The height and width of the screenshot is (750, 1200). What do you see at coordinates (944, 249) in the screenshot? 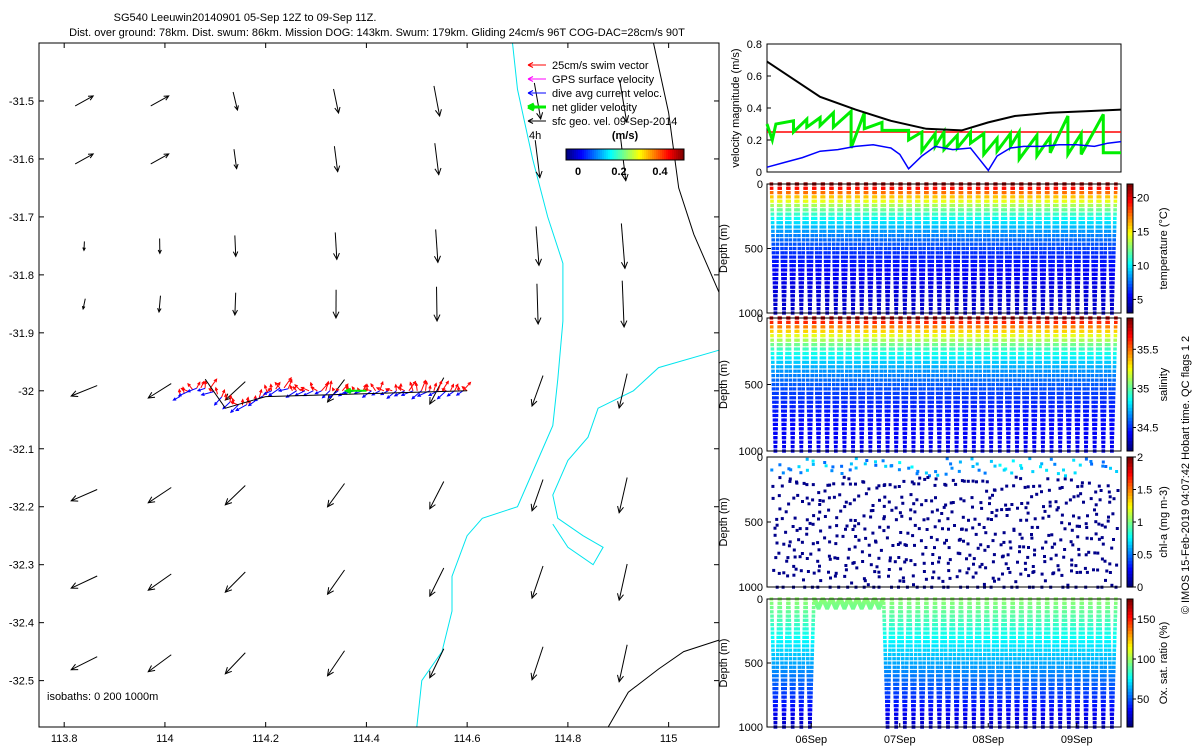
I see `section-panel: 0 500 1000 Depth (m) 5 10 15 20 temperature (°C)` at bounding box center [944, 249].